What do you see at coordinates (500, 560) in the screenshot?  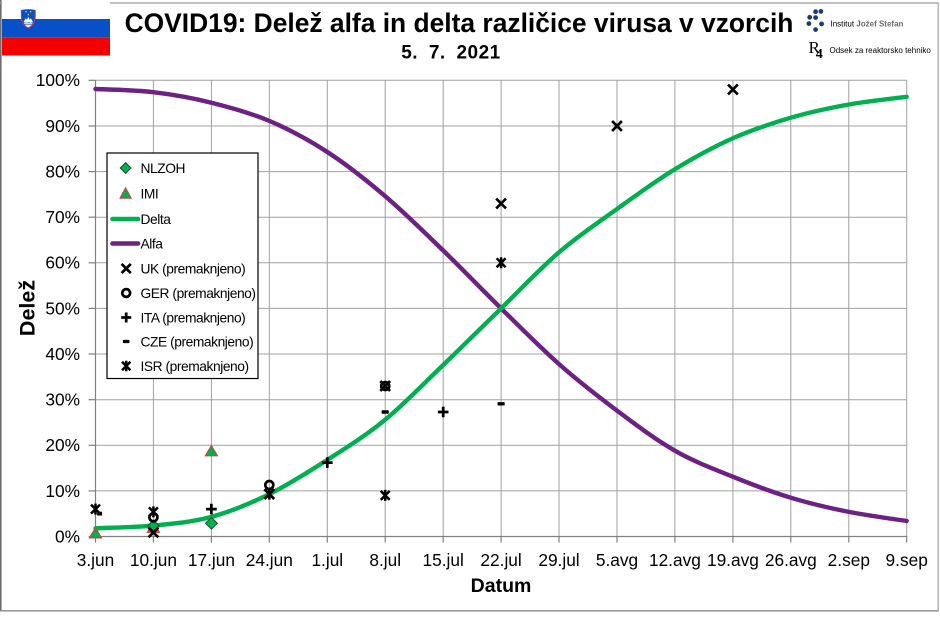 I see `svg-text: 22.jul` at bounding box center [500, 560].